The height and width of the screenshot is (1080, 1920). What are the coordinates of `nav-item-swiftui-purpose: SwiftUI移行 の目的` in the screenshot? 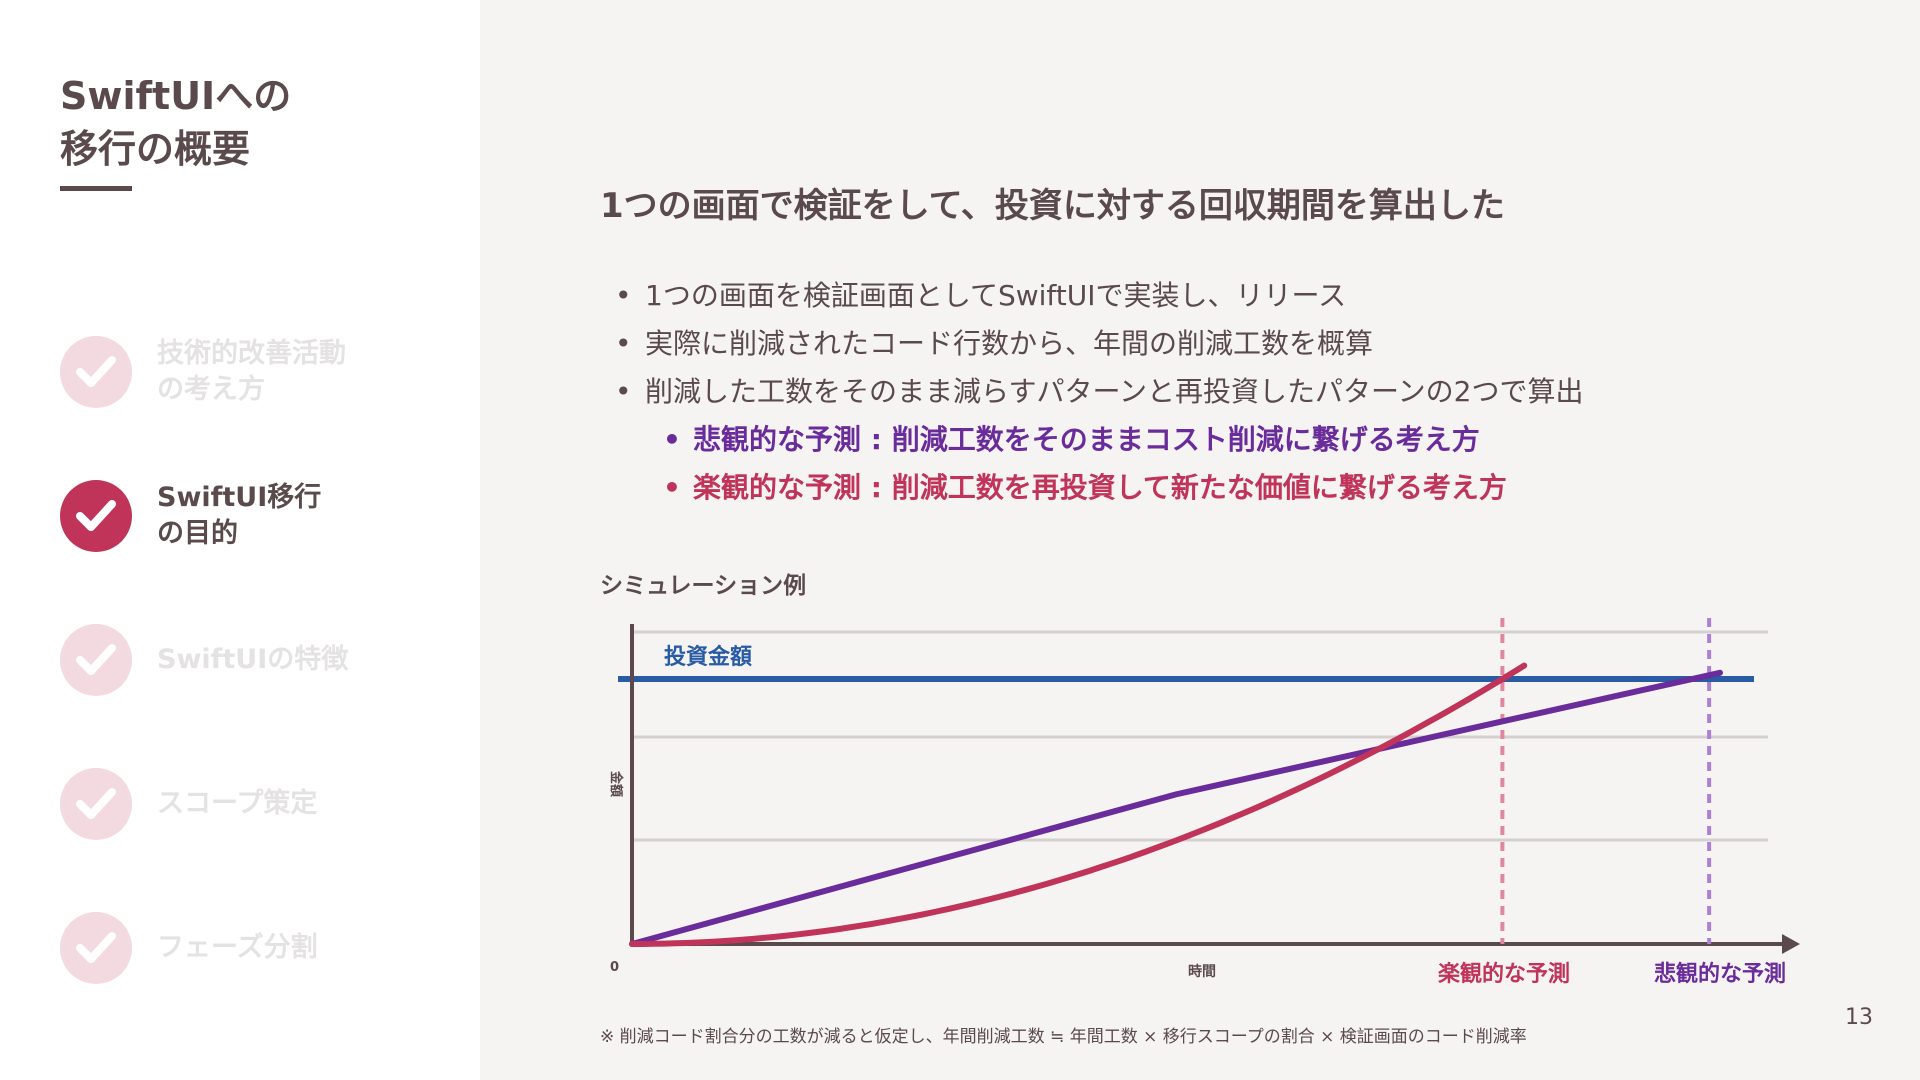 It's located at (260, 520).